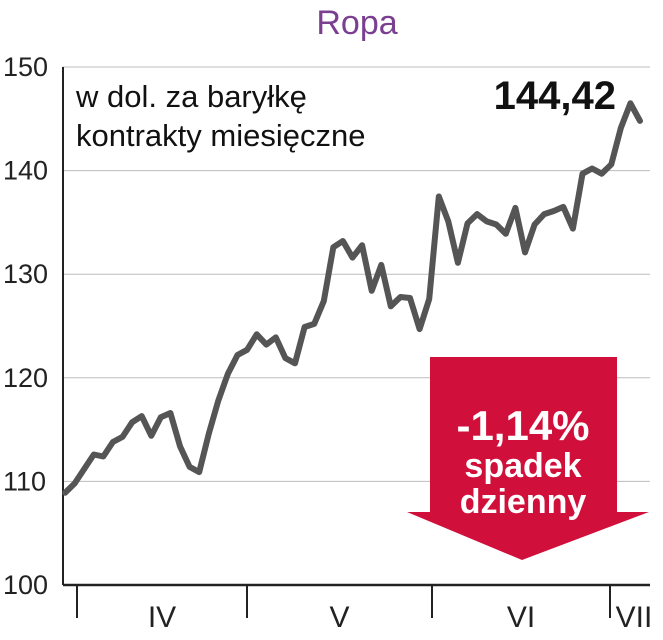 This screenshot has height=640, width=663. I want to click on down-arrow-icon, so click(528, 458).